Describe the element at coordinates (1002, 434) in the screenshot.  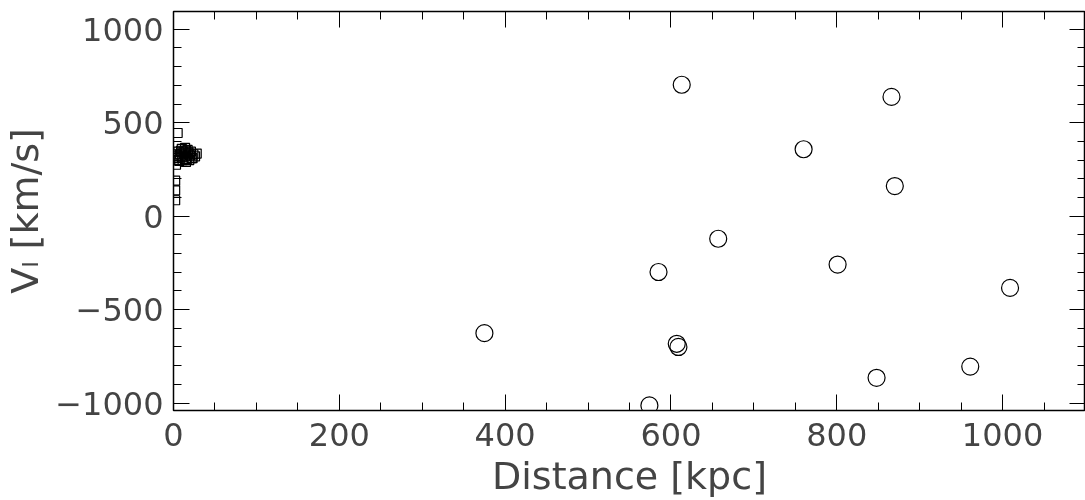
I see `x-tick-label: 1000` at that location.